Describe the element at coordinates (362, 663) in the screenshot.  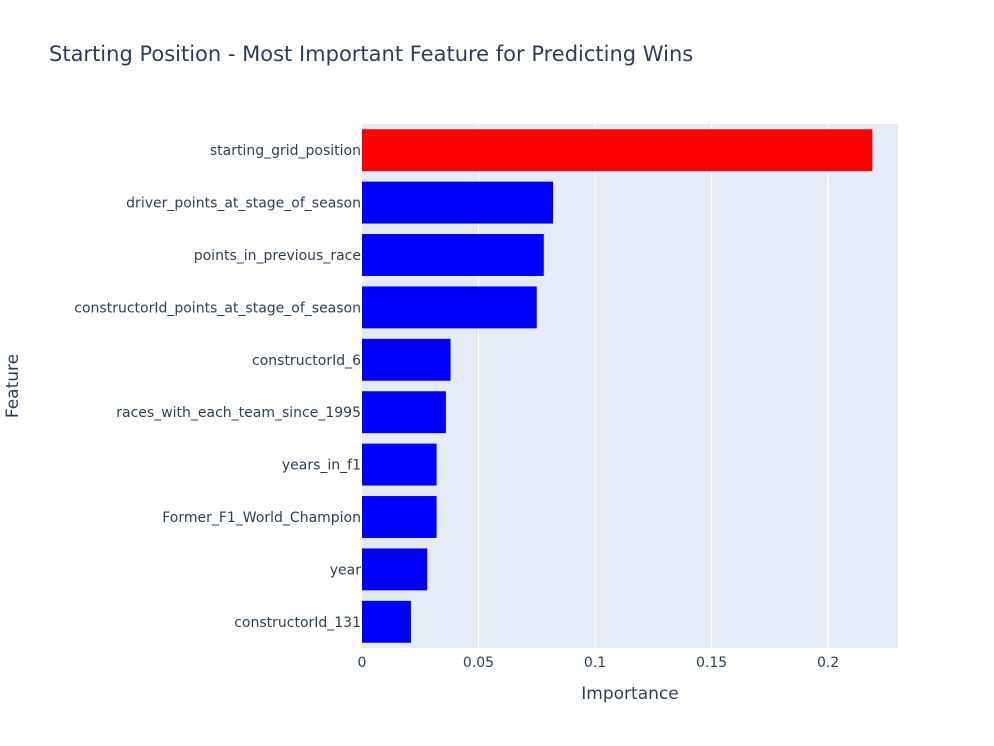
I see `x-tick-label: 0` at that location.